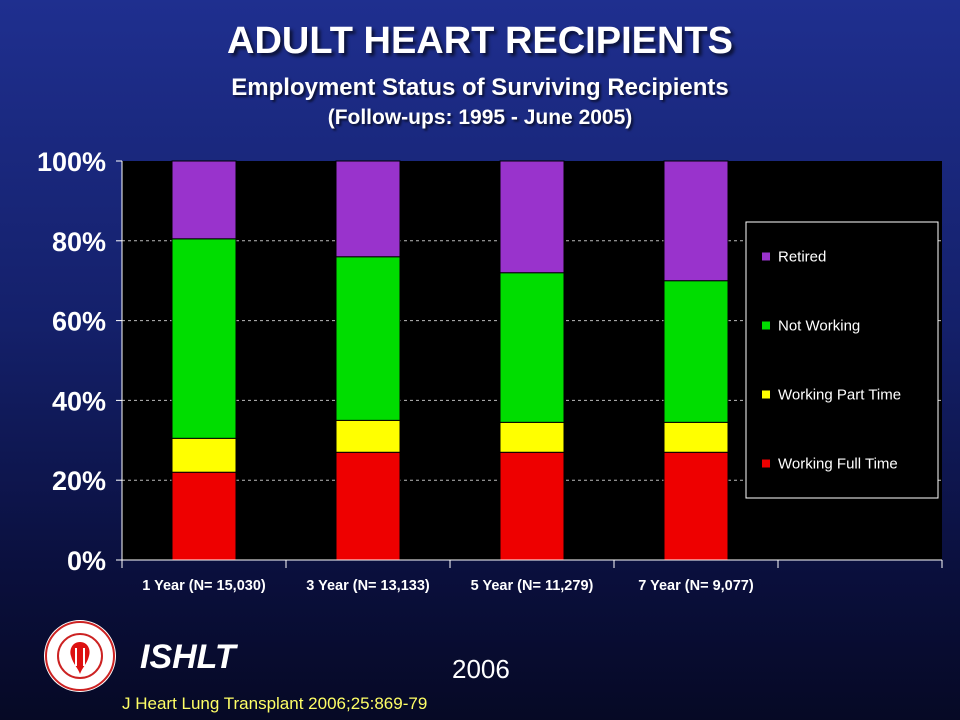 This screenshot has height=720, width=960. I want to click on y-tick-label: 60%, so click(79, 322).